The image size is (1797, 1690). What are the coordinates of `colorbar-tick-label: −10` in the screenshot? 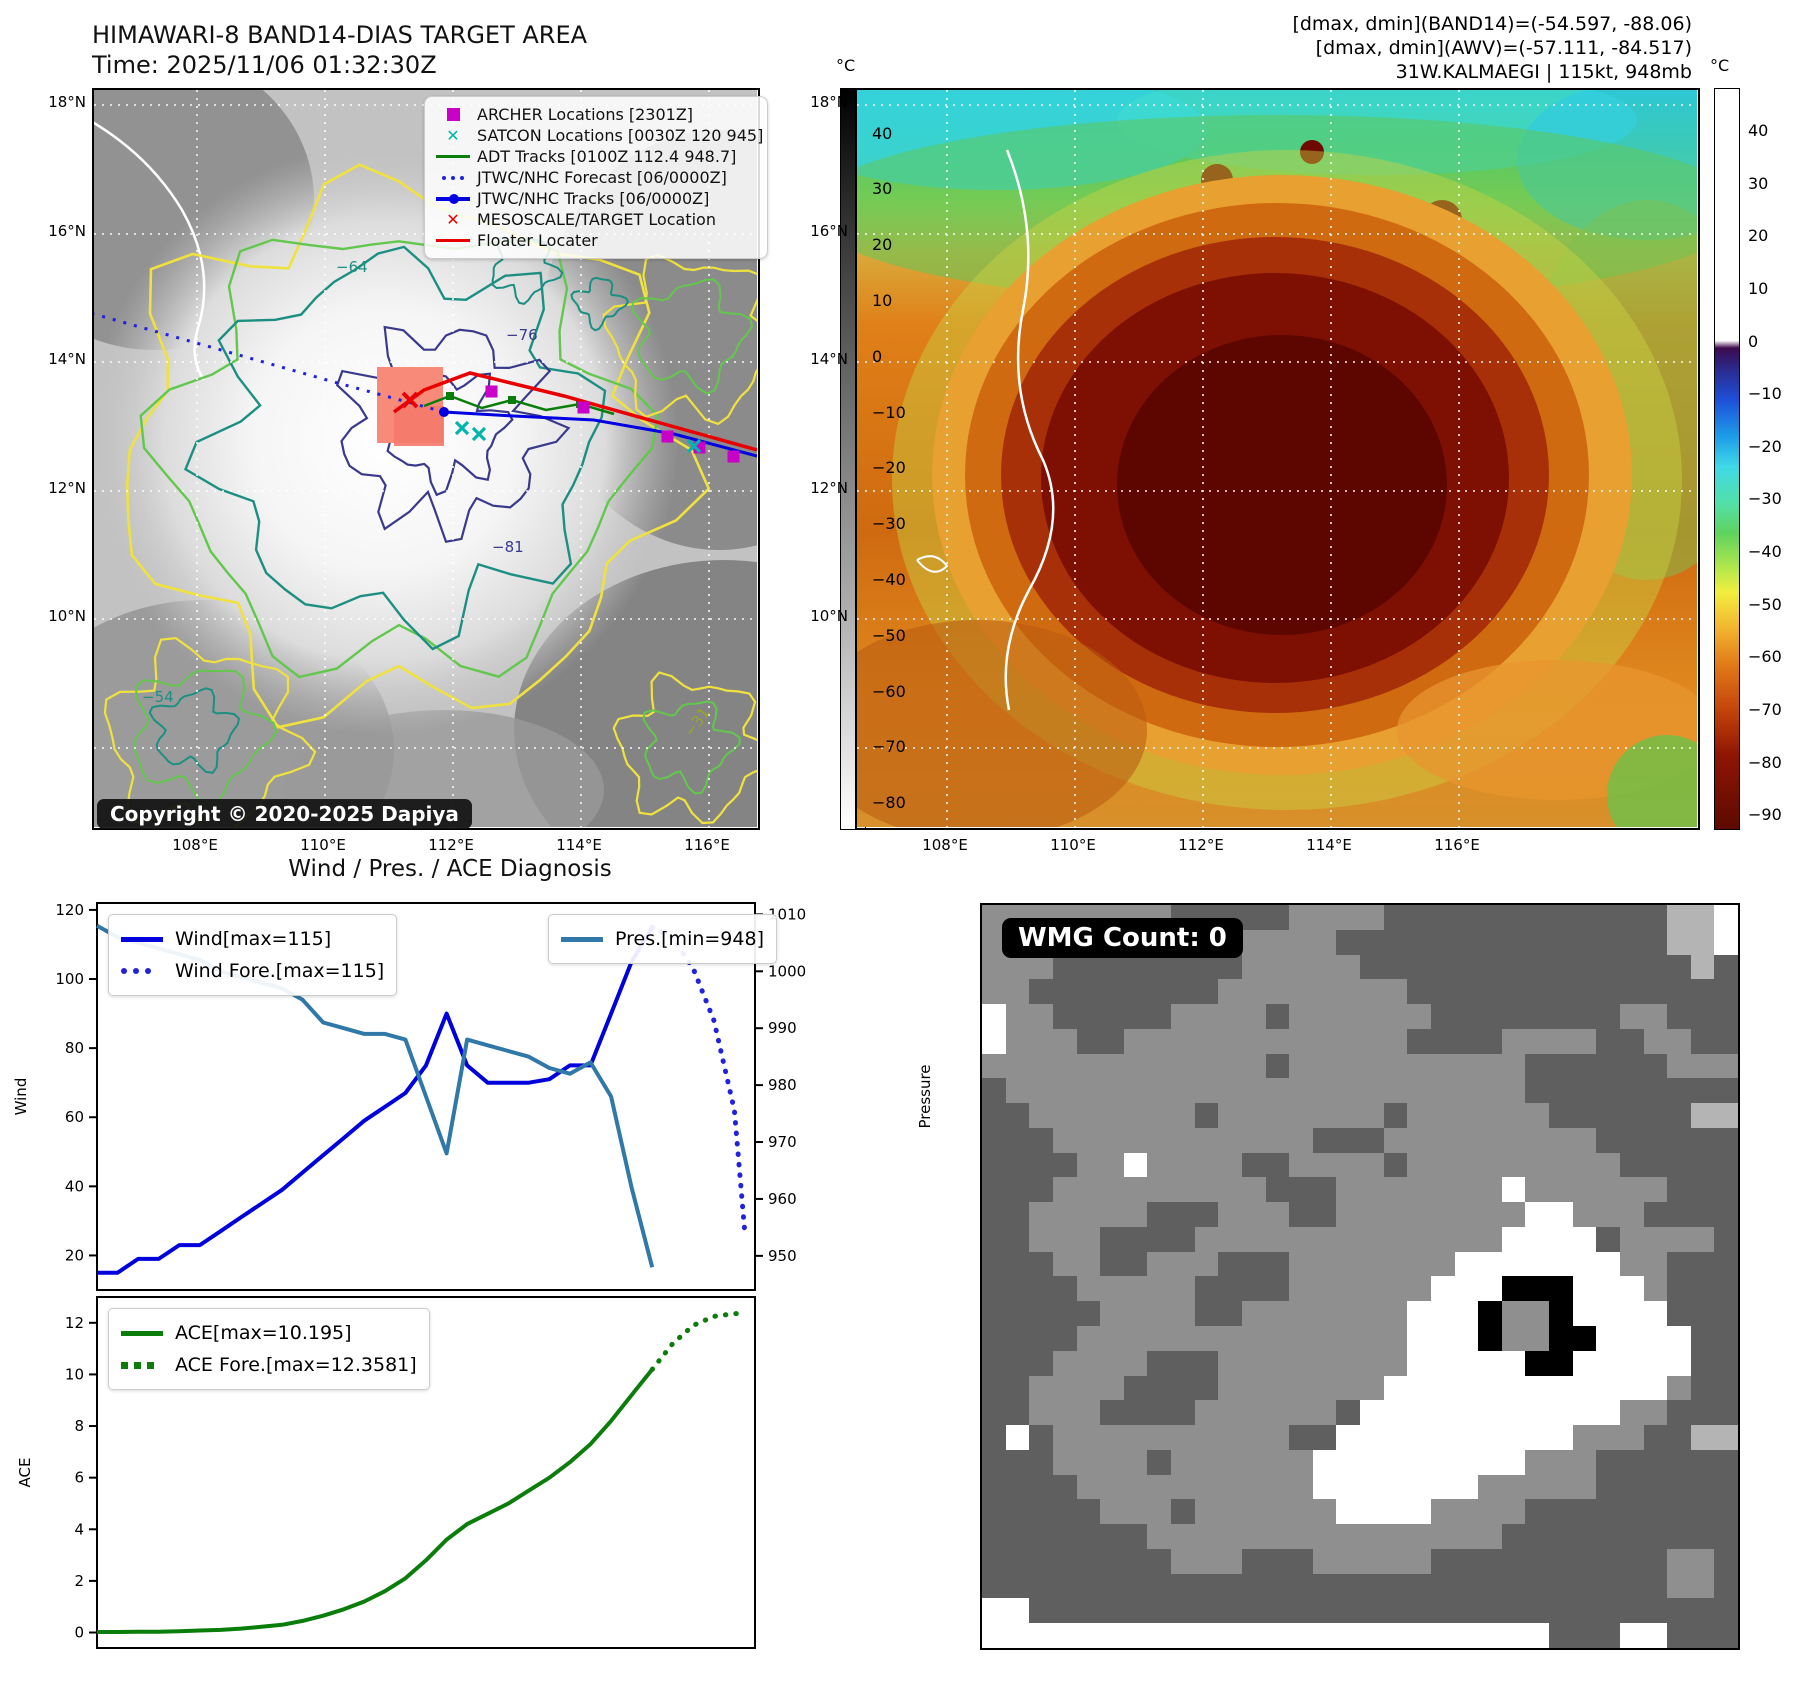 It's located at (889, 412).